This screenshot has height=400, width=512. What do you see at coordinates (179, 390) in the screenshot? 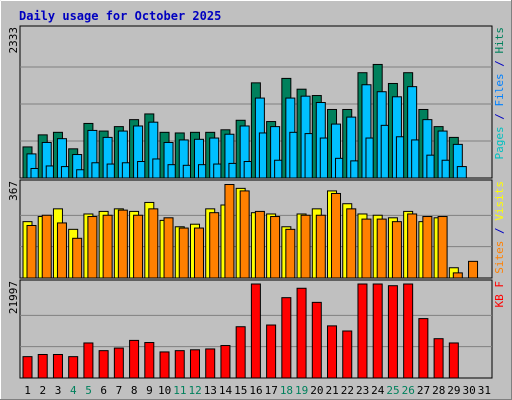
I see `x-tick-label: 11` at bounding box center [179, 390].